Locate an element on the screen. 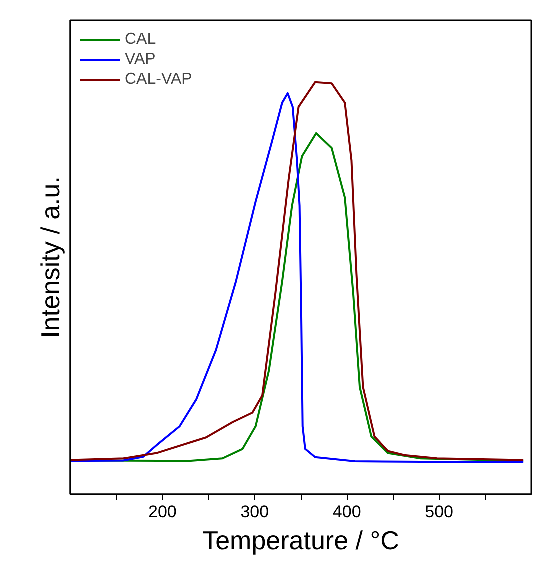 The image size is (536, 574). x-tick-label: 300 is located at coordinates (255, 512).